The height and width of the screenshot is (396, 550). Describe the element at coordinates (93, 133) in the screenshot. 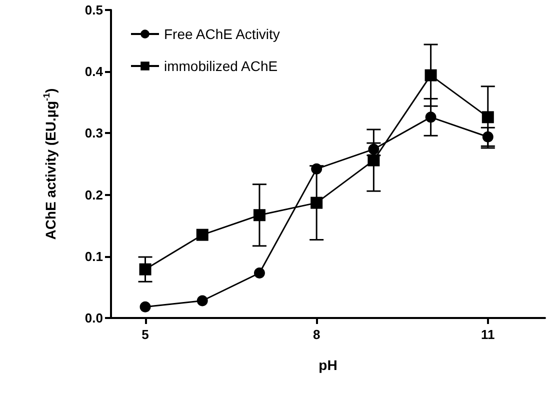

I see `y-tick-label: 0.3` at that location.